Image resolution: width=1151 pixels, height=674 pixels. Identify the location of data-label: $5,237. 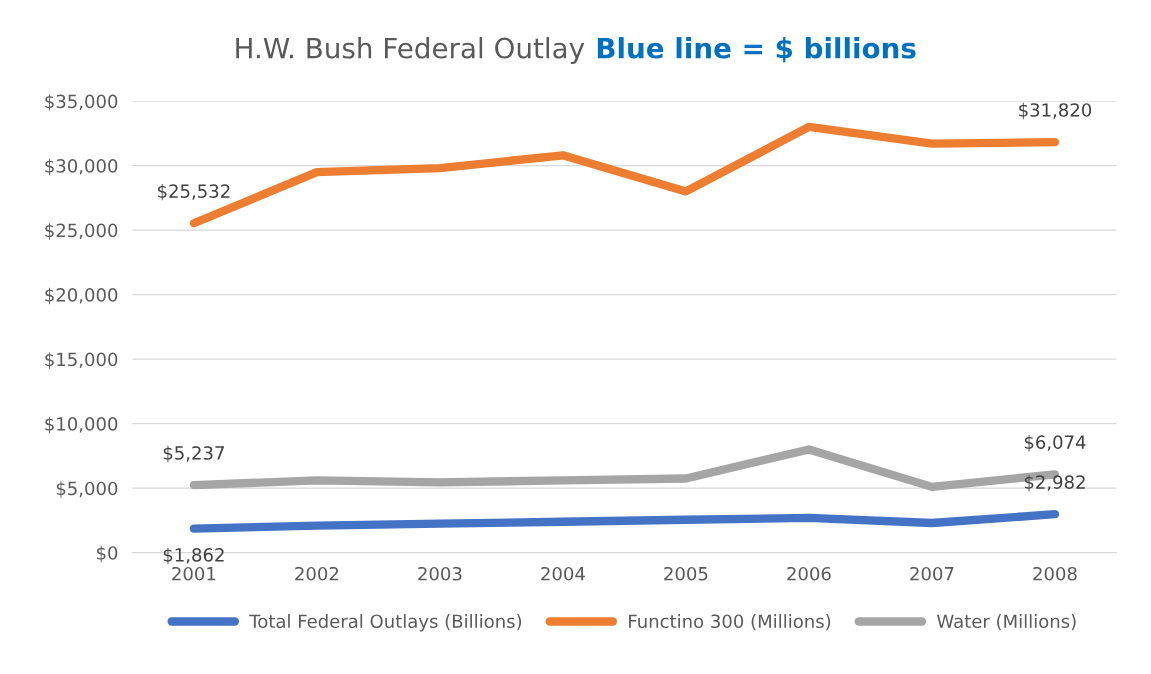
(193, 454).